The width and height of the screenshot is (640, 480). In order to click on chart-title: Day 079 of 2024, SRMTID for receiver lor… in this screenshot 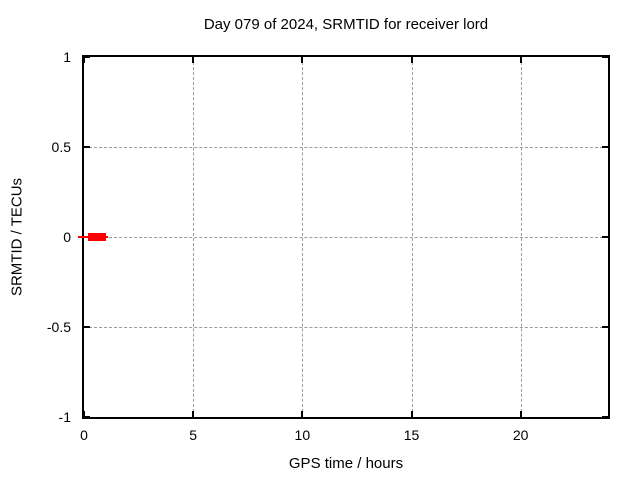, I will do `click(346, 24)`.